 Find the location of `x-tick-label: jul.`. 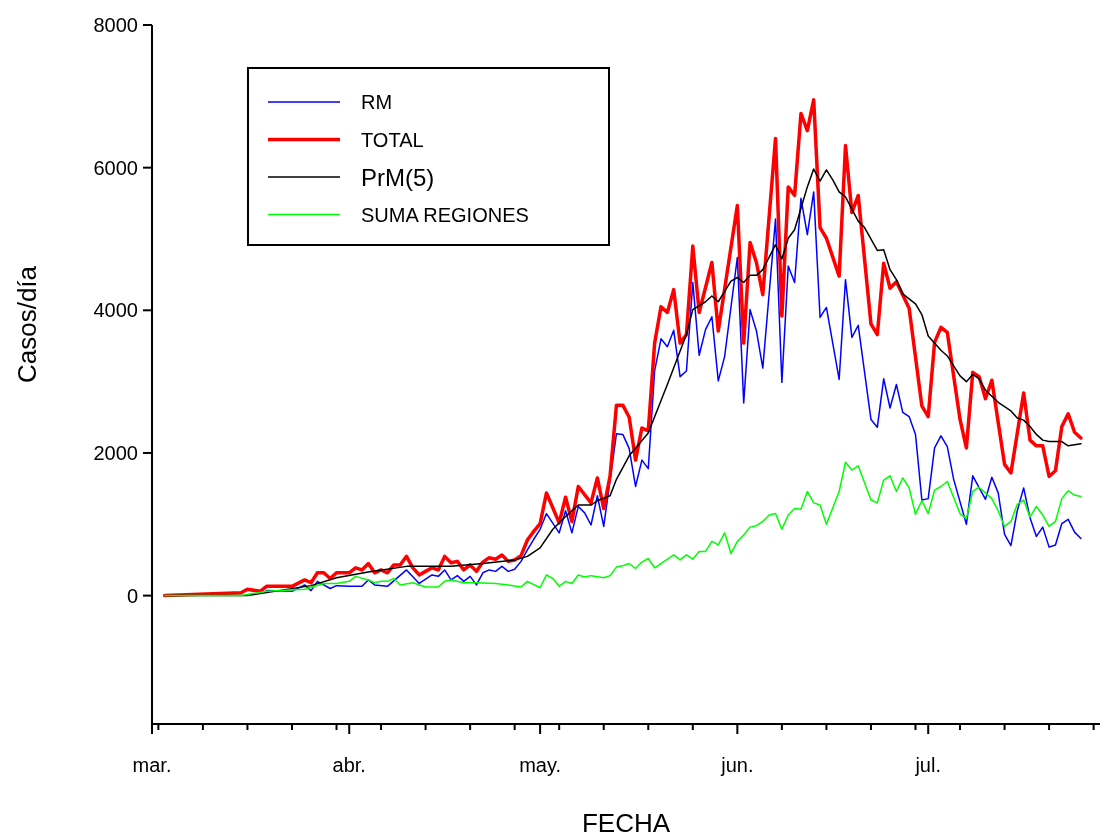

x-tick-label: jul. is located at coordinates (927, 765).